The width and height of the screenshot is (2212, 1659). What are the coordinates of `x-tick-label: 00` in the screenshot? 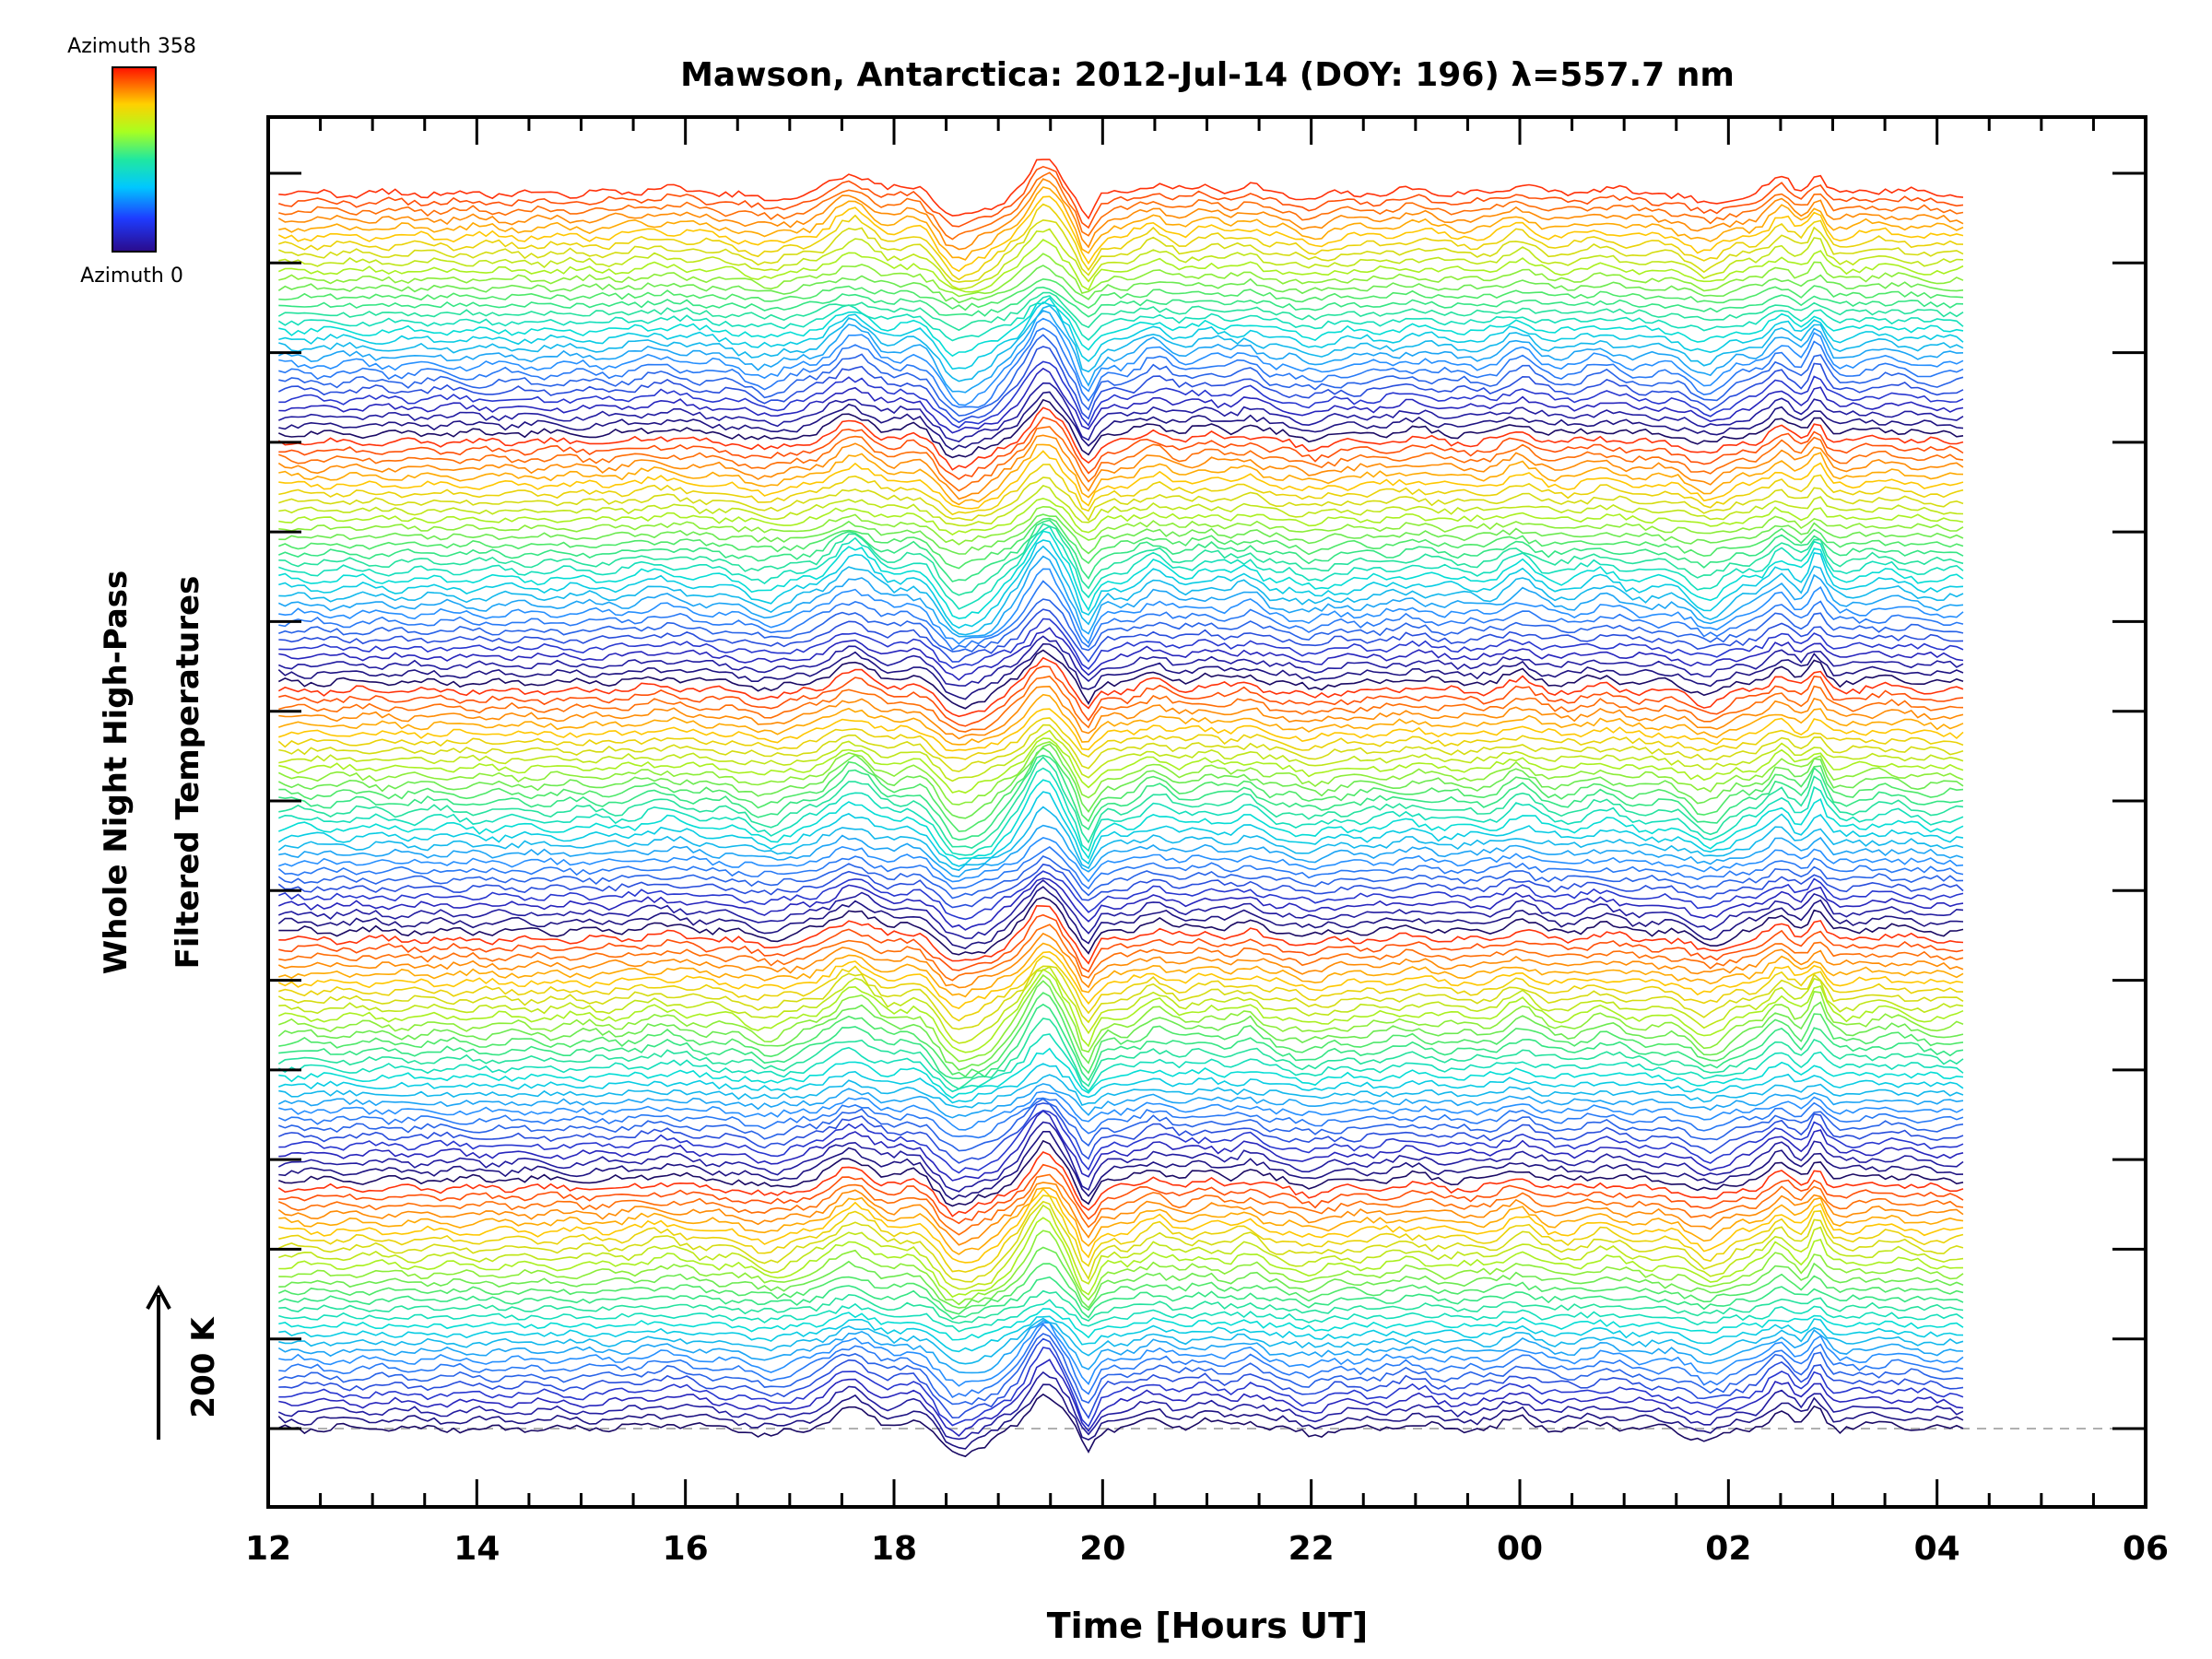 It's located at (1520, 1549).